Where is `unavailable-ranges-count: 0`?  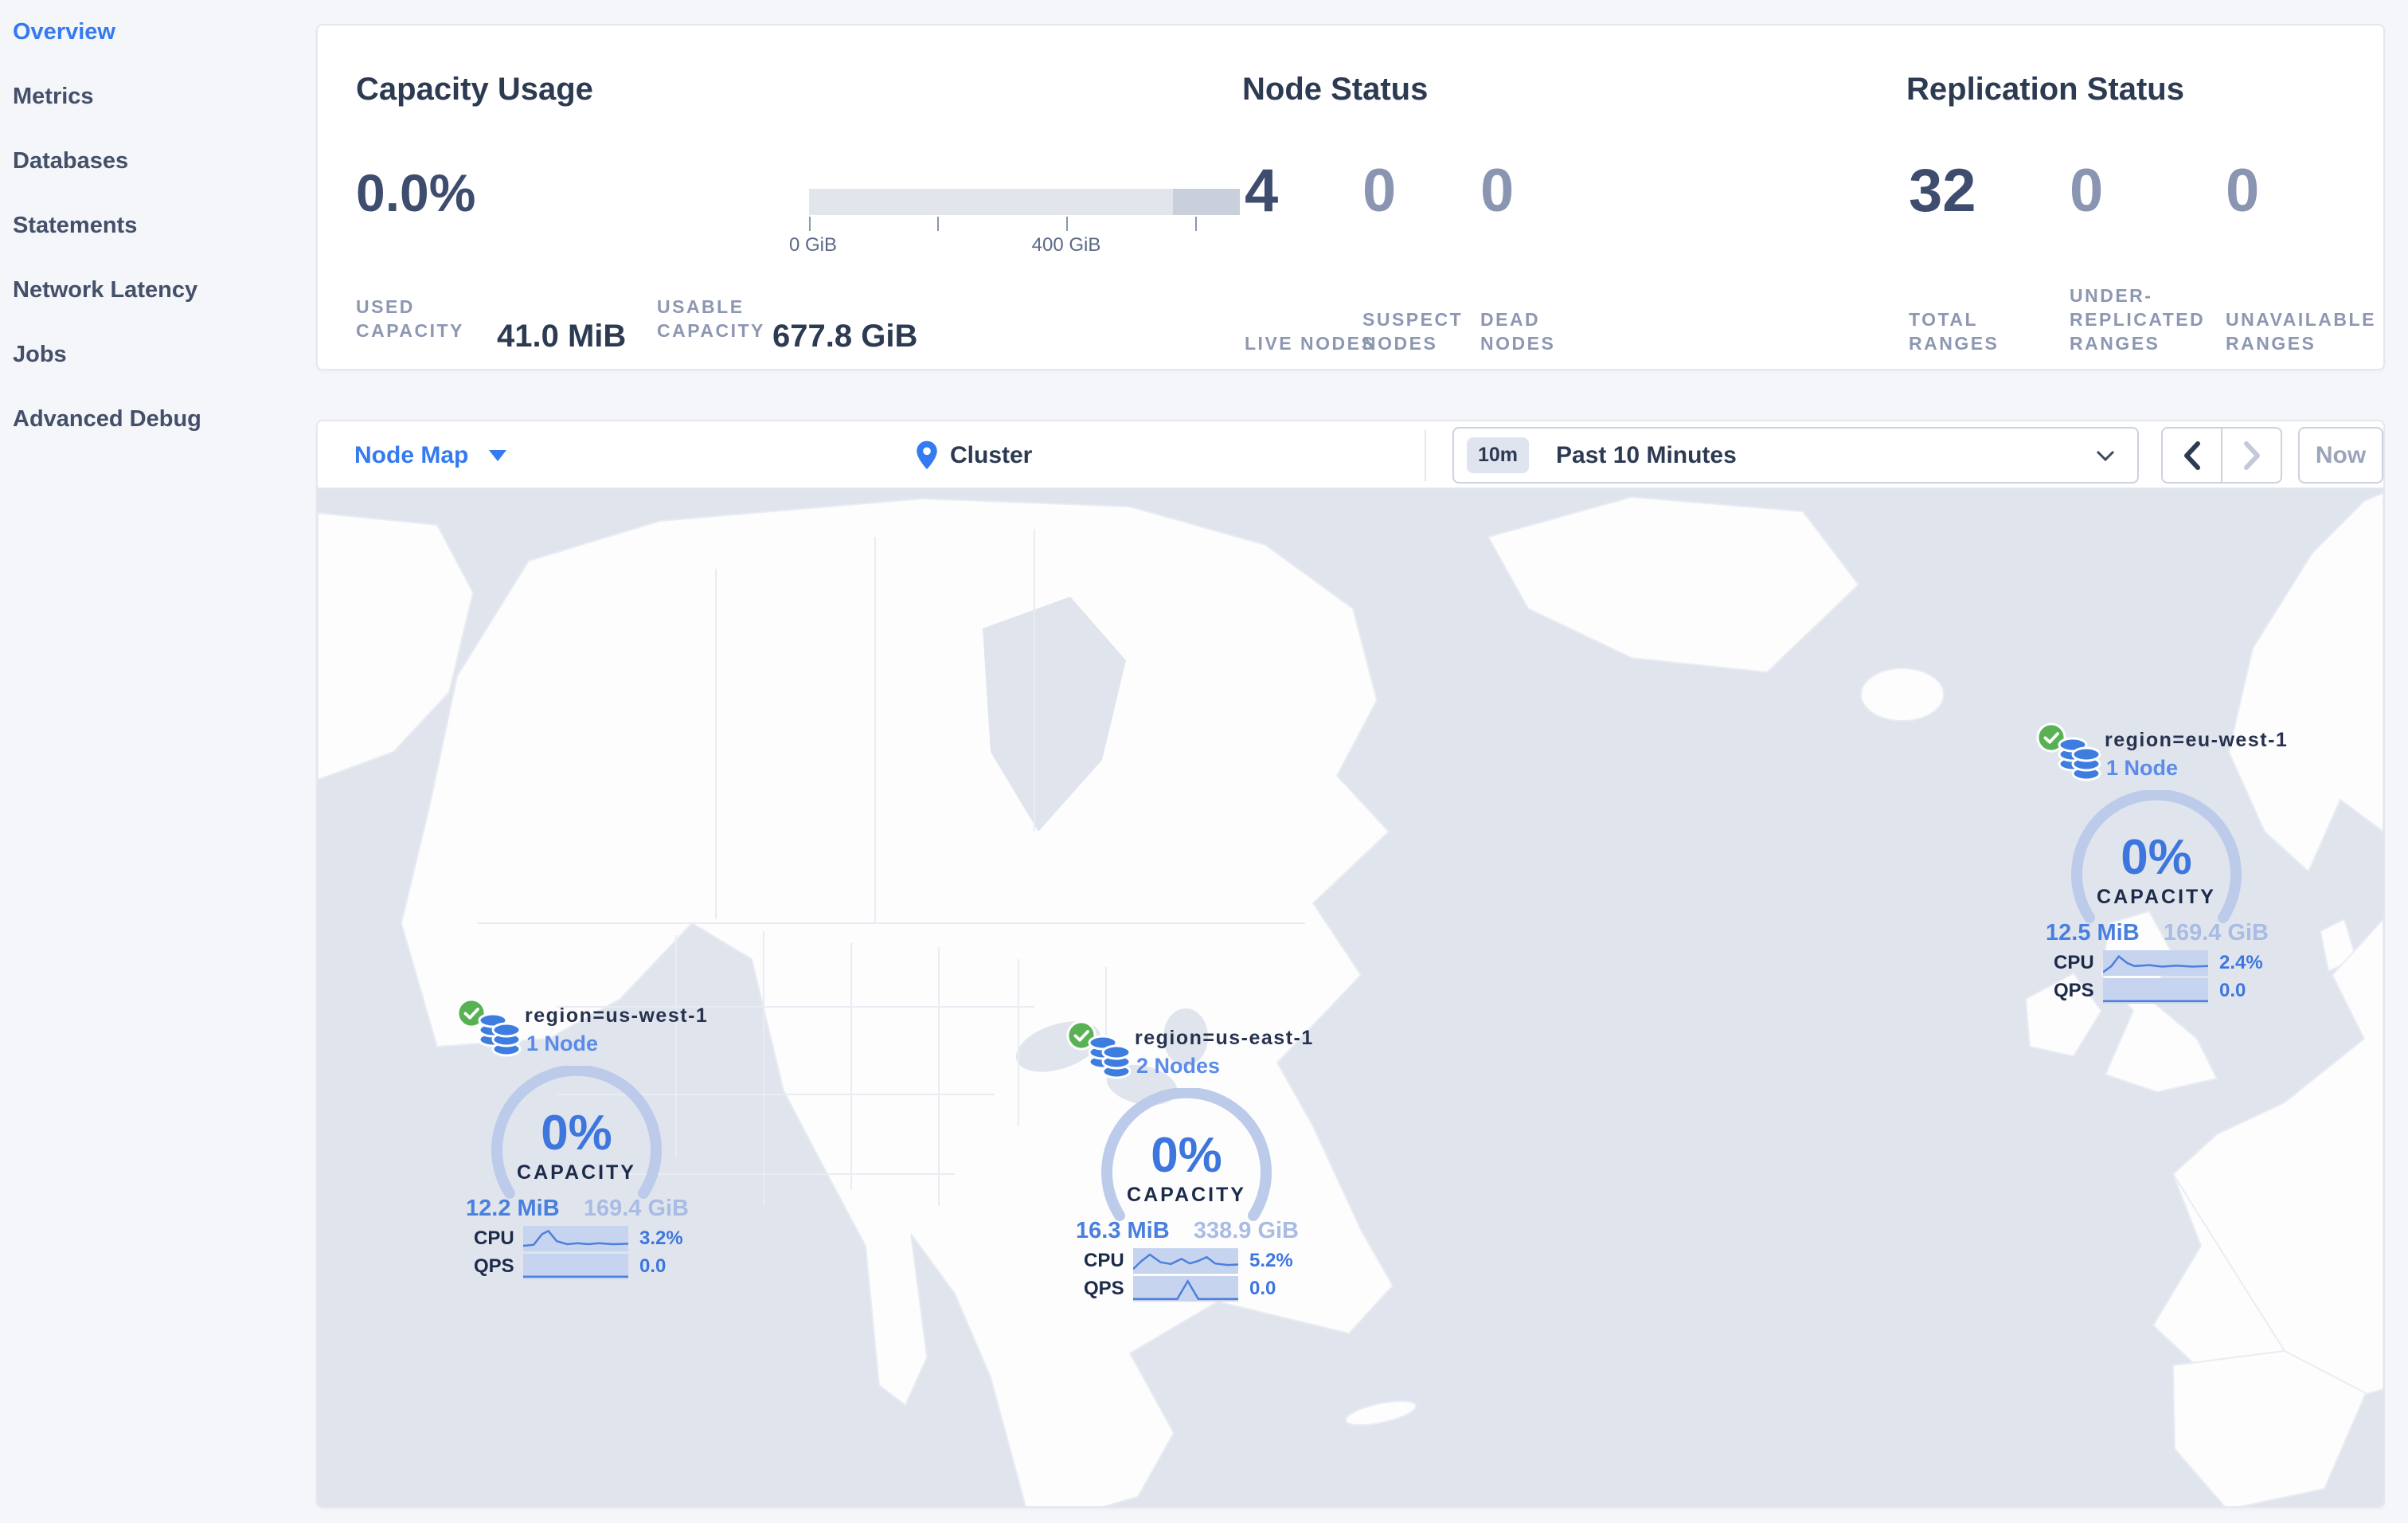 unavailable-ranges-count: 0 is located at coordinates (2243, 191).